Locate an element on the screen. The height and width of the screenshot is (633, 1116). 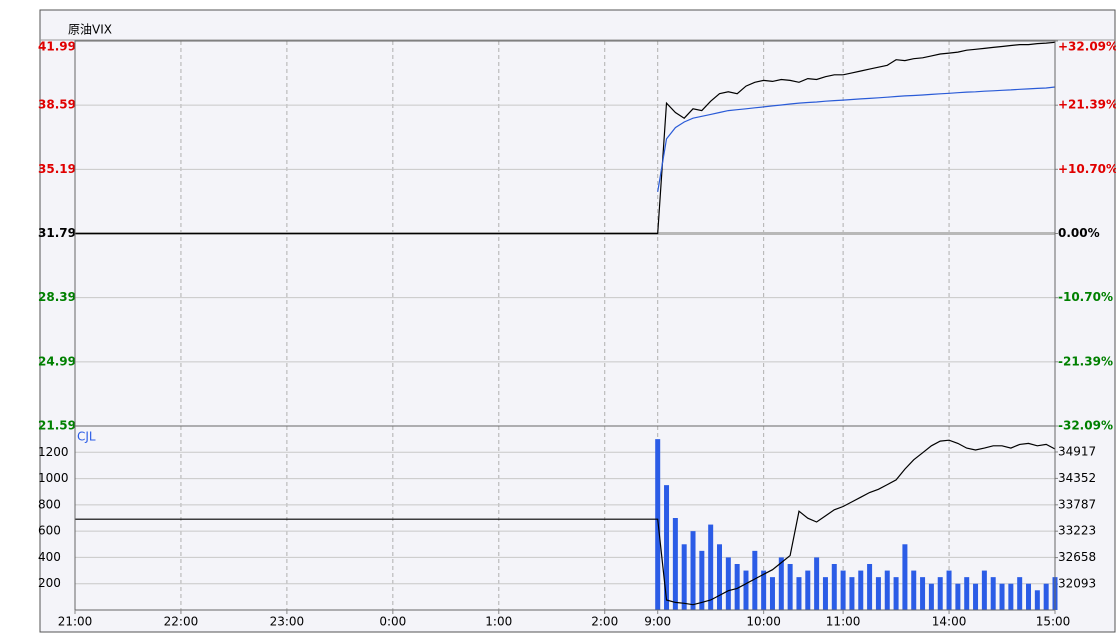
y-tick-label: 1000 is located at coordinates (53, 478).